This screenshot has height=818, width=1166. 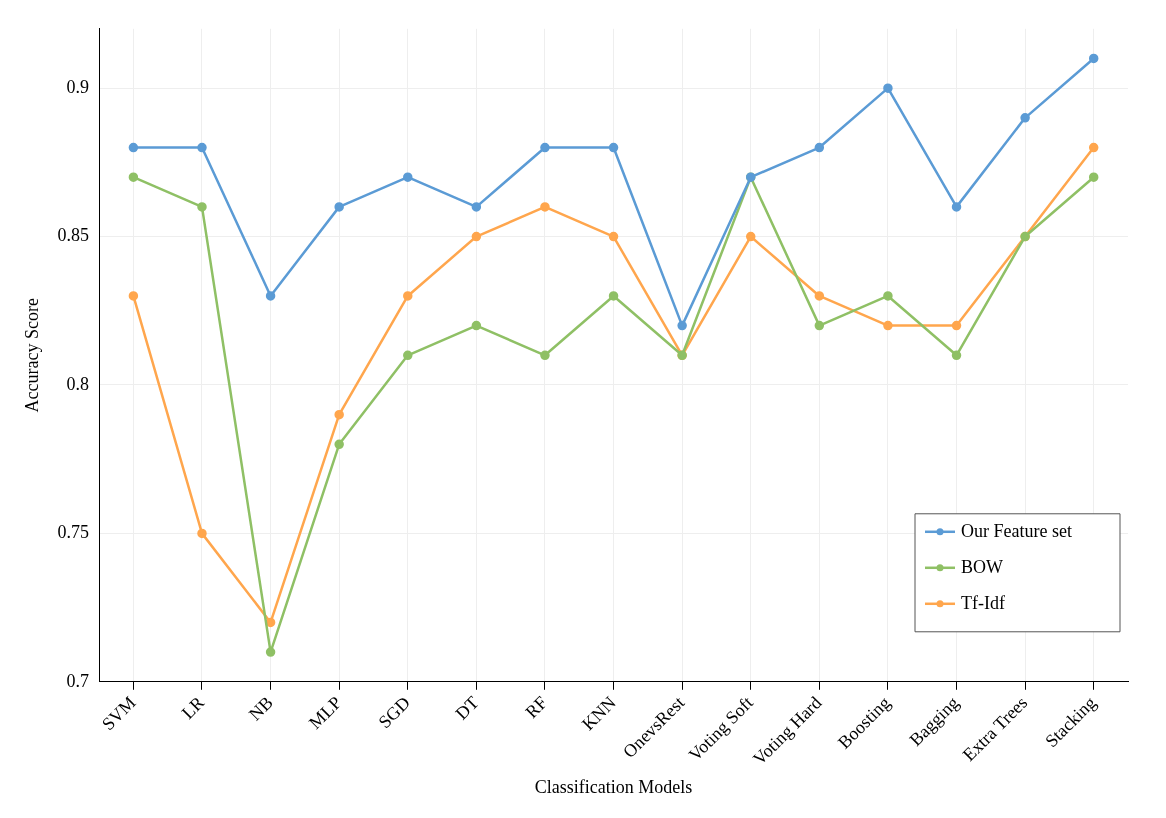 I want to click on legend-label: Tf-Idf, so click(x=983, y=602).